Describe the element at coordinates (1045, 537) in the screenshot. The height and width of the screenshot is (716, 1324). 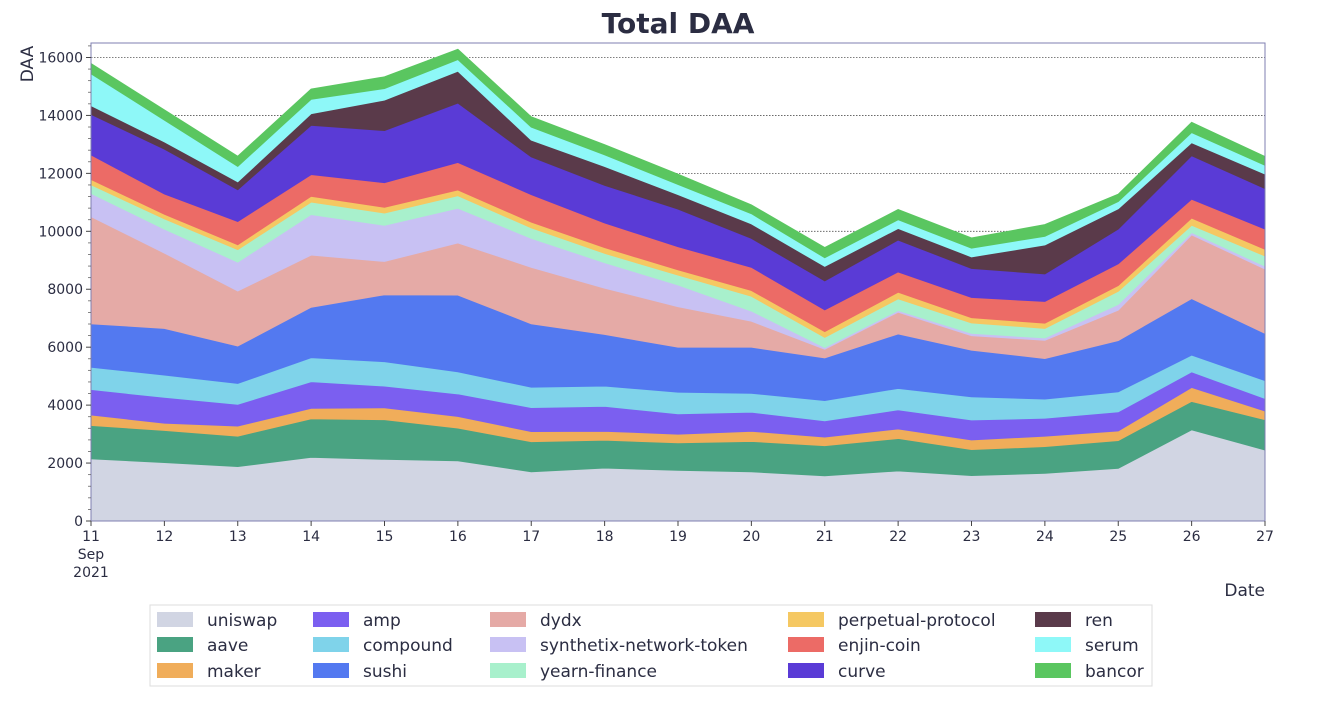
I see `x-tick-label: 24` at that location.